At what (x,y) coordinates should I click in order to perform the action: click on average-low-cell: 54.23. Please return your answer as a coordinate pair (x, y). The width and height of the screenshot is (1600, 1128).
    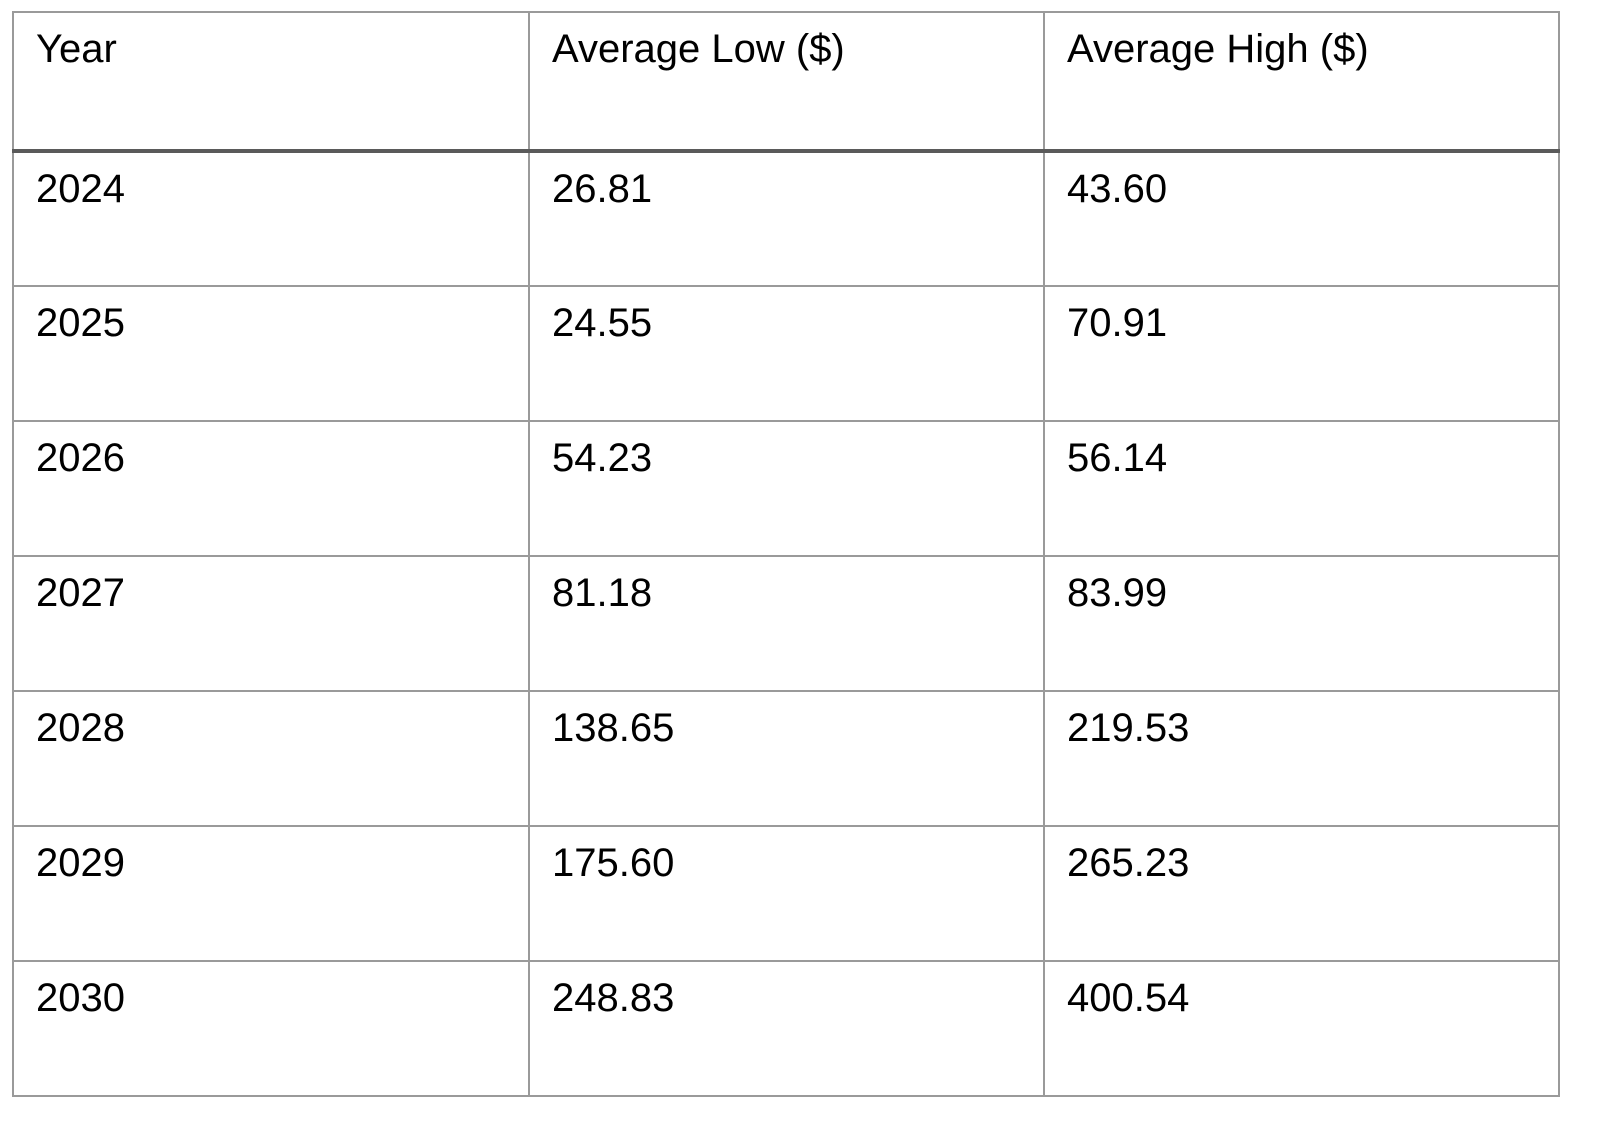
    Looking at the image, I should click on (786, 488).